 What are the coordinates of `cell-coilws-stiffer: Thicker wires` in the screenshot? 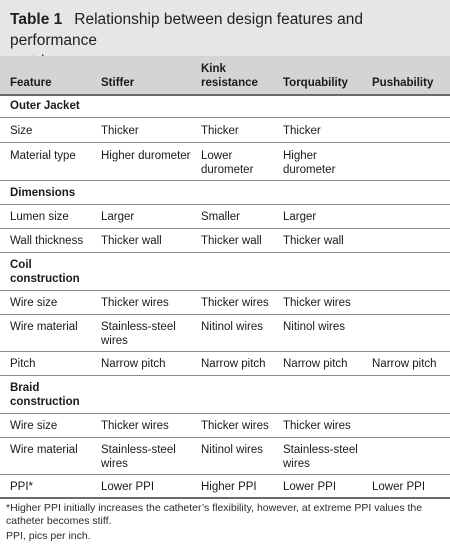 It's located at (135, 303).